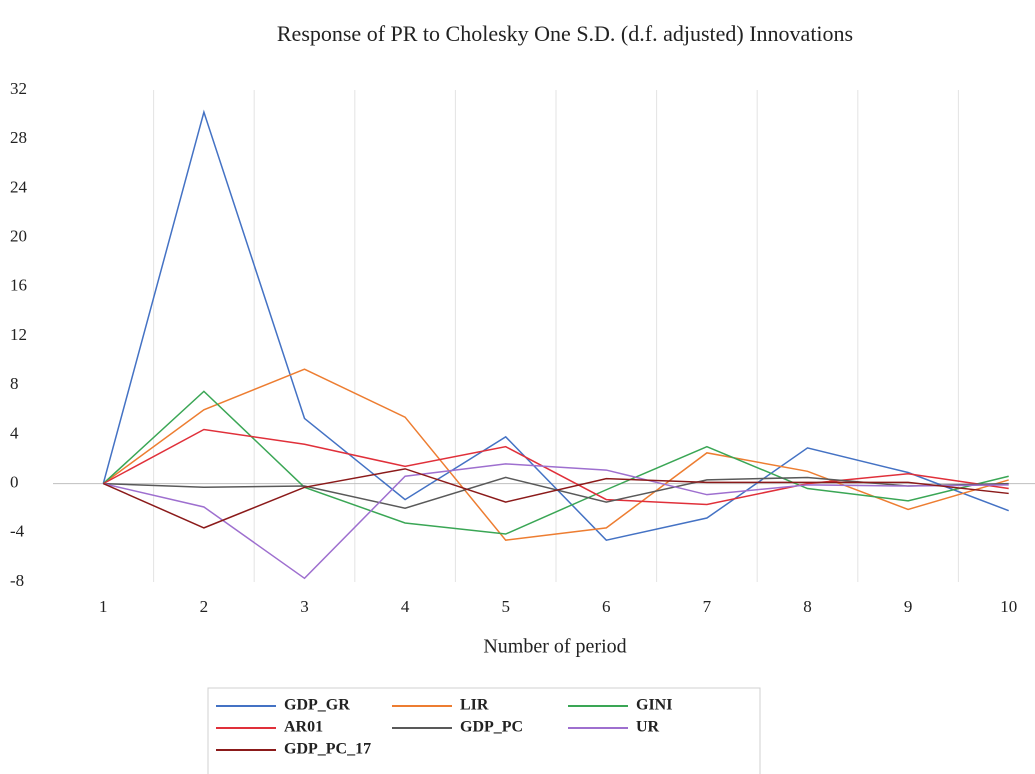  I want to click on y-tick-label: 4, so click(14, 432).